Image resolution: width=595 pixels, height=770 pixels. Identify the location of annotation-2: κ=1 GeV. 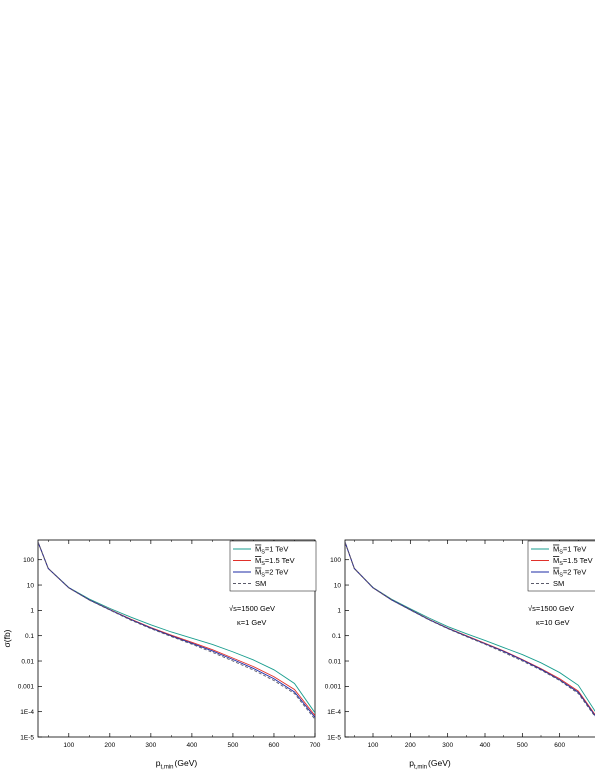
(251, 622).